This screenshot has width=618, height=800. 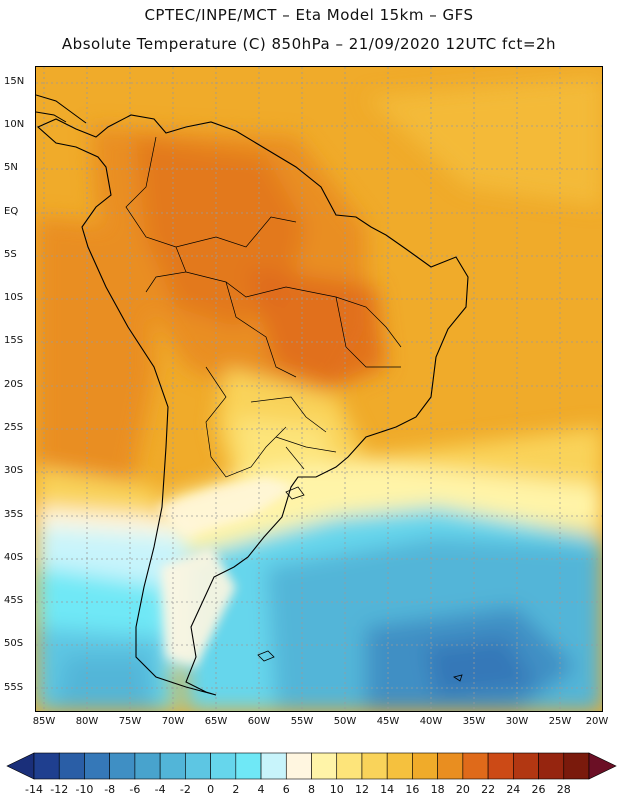 I want to click on colorbar-label: 14, so click(x=387, y=789).